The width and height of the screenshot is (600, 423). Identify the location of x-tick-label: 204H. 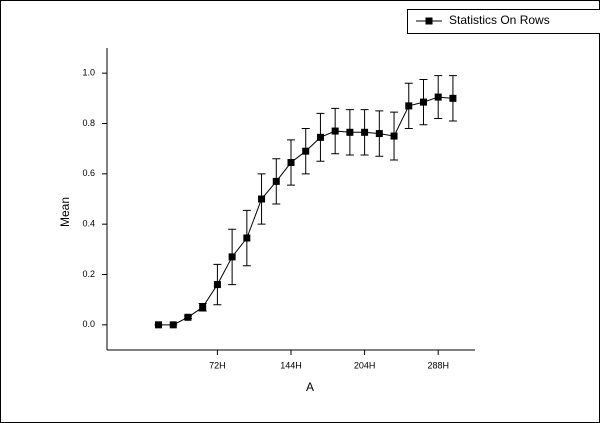
(365, 365).